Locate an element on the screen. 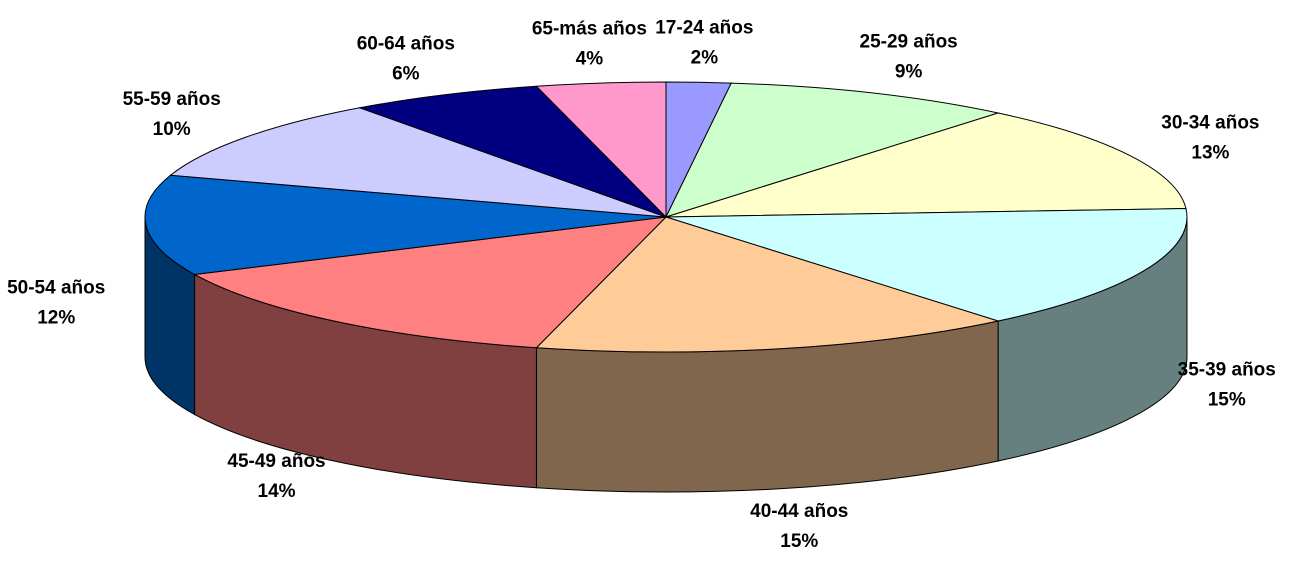 The image size is (1299, 562). category-label: 17-24 años is located at coordinates (704, 27).